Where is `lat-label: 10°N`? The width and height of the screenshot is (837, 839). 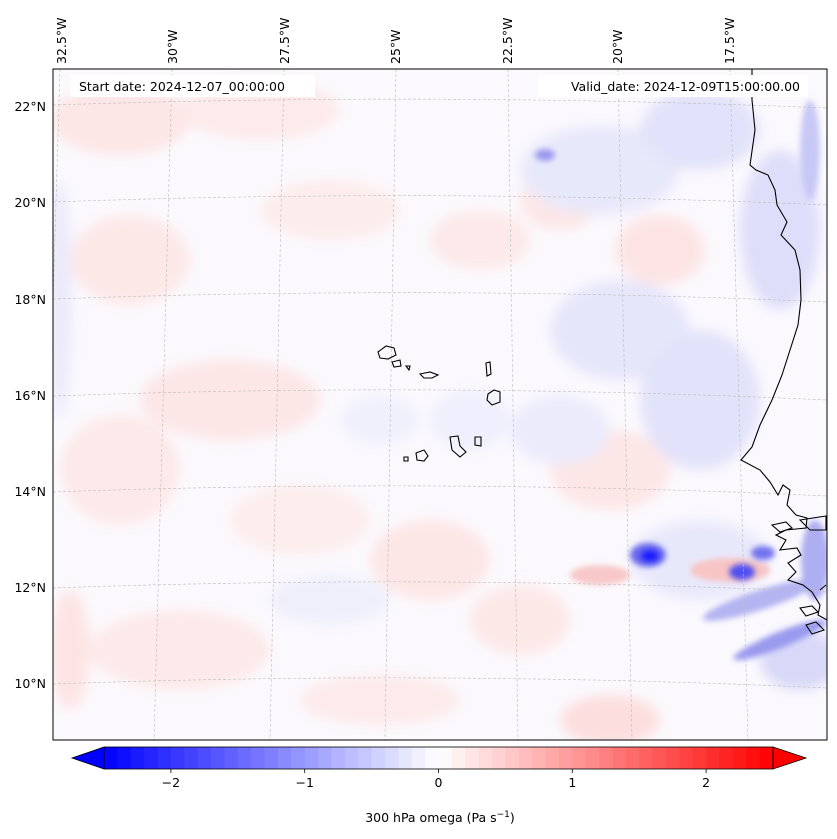 lat-label: 10°N is located at coordinates (30, 683).